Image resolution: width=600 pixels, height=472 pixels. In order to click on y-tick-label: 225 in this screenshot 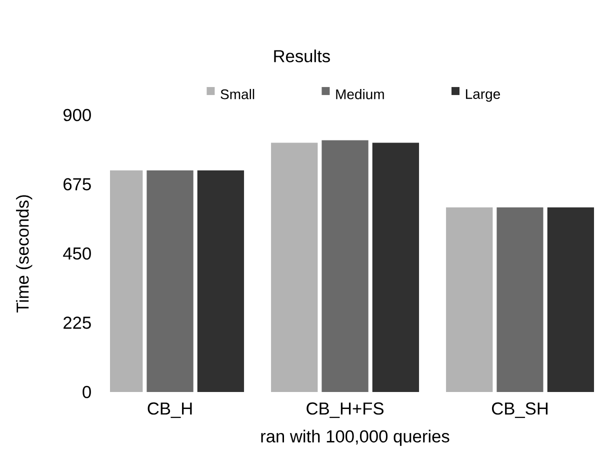, I will do `click(77, 322)`.